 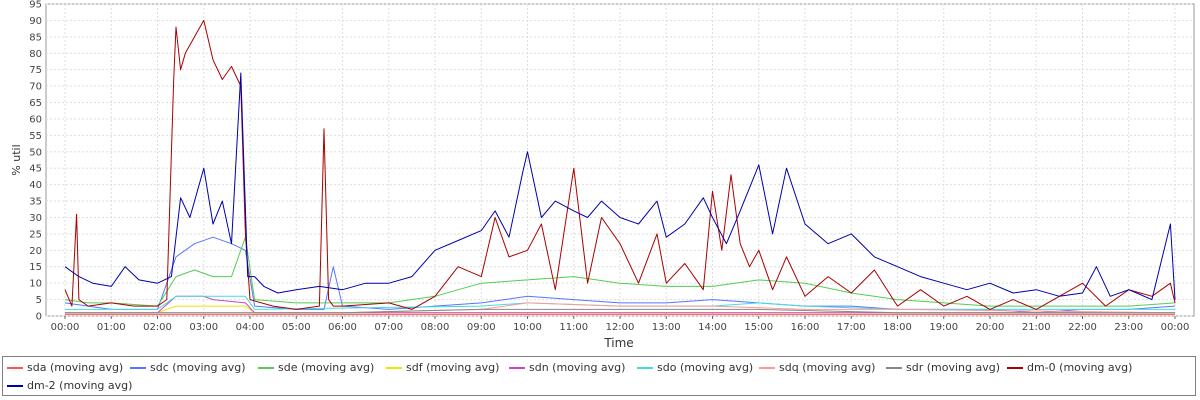 What do you see at coordinates (35, 70) in the screenshot?
I see `y-tick-label: 75` at bounding box center [35, 70].